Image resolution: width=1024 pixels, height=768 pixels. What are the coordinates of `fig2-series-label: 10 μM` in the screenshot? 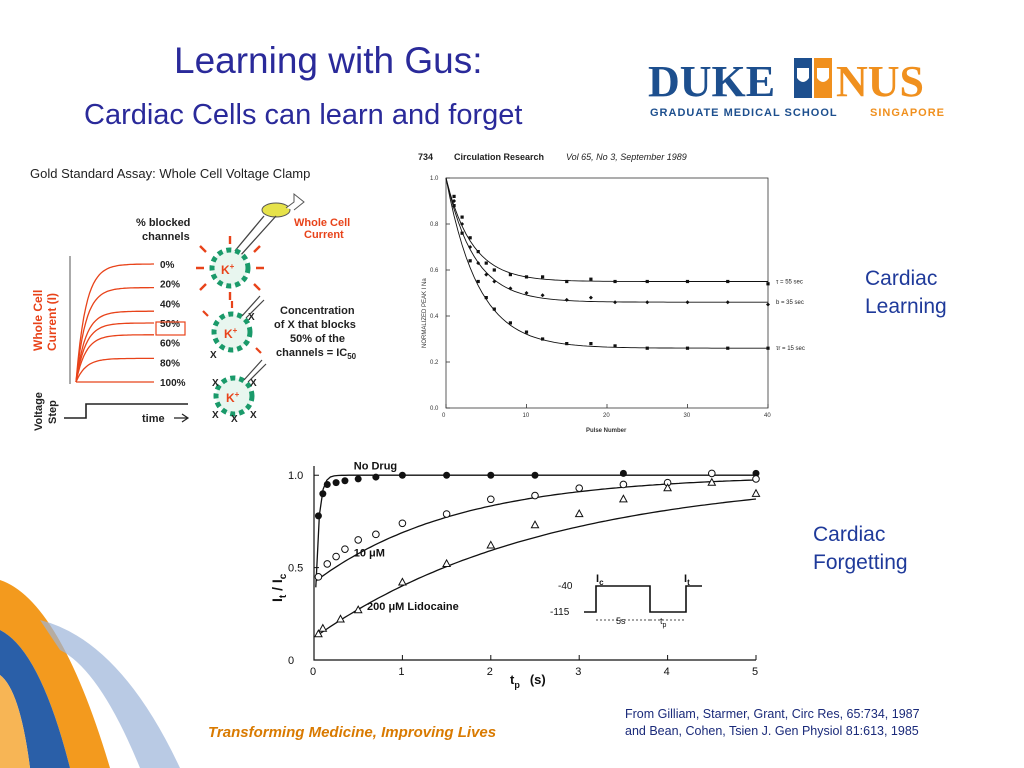 It's located at (369, 554).